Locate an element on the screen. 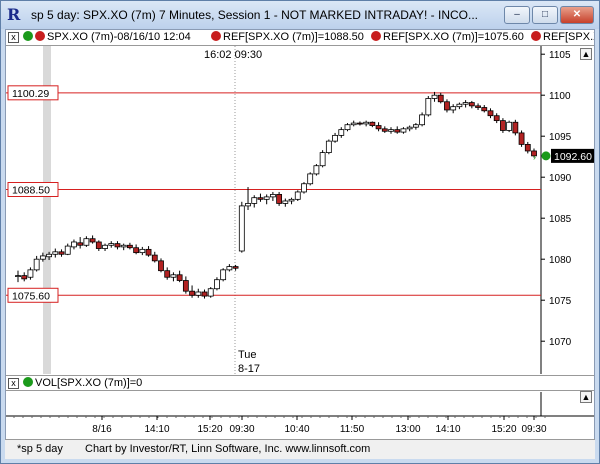  legend-ref3: REF[SPX.X is located at coordinates (562, 37).